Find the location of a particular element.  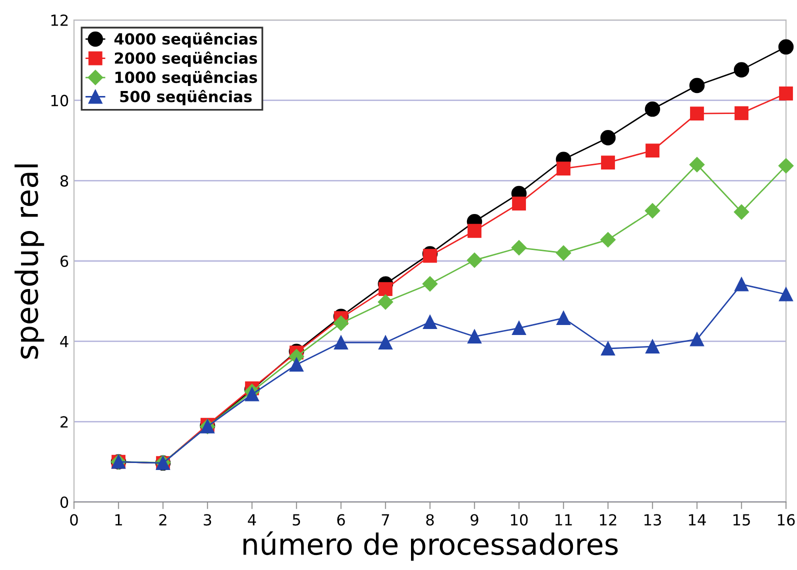

y-tick-label: 10 is located at coordinates (59, 100).